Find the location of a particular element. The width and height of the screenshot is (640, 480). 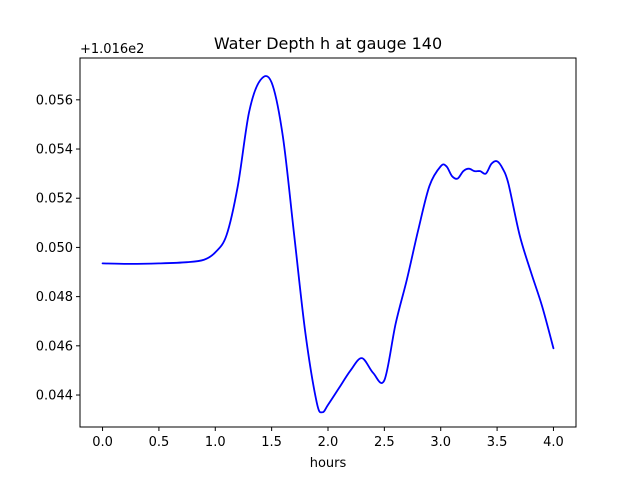

x-tick-label: 2.0 is located at coordinates (328, 442).